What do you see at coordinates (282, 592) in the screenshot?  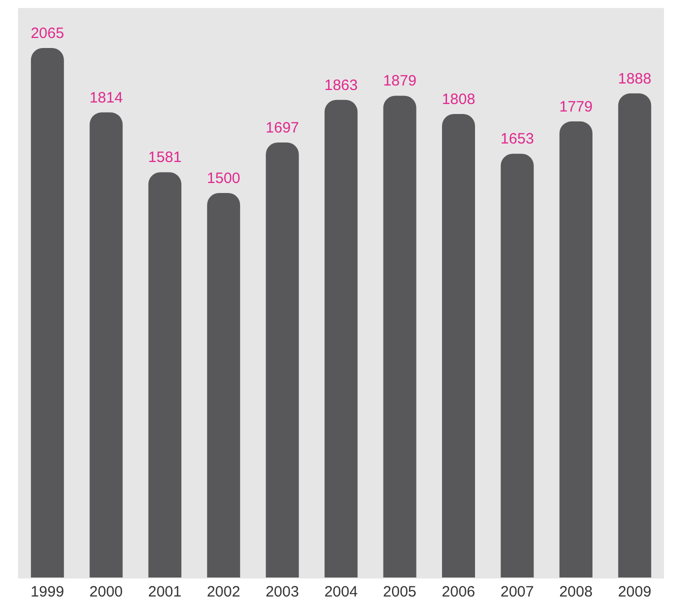 I see `x-tick-label: 2003` at bounding box center [282, 592].